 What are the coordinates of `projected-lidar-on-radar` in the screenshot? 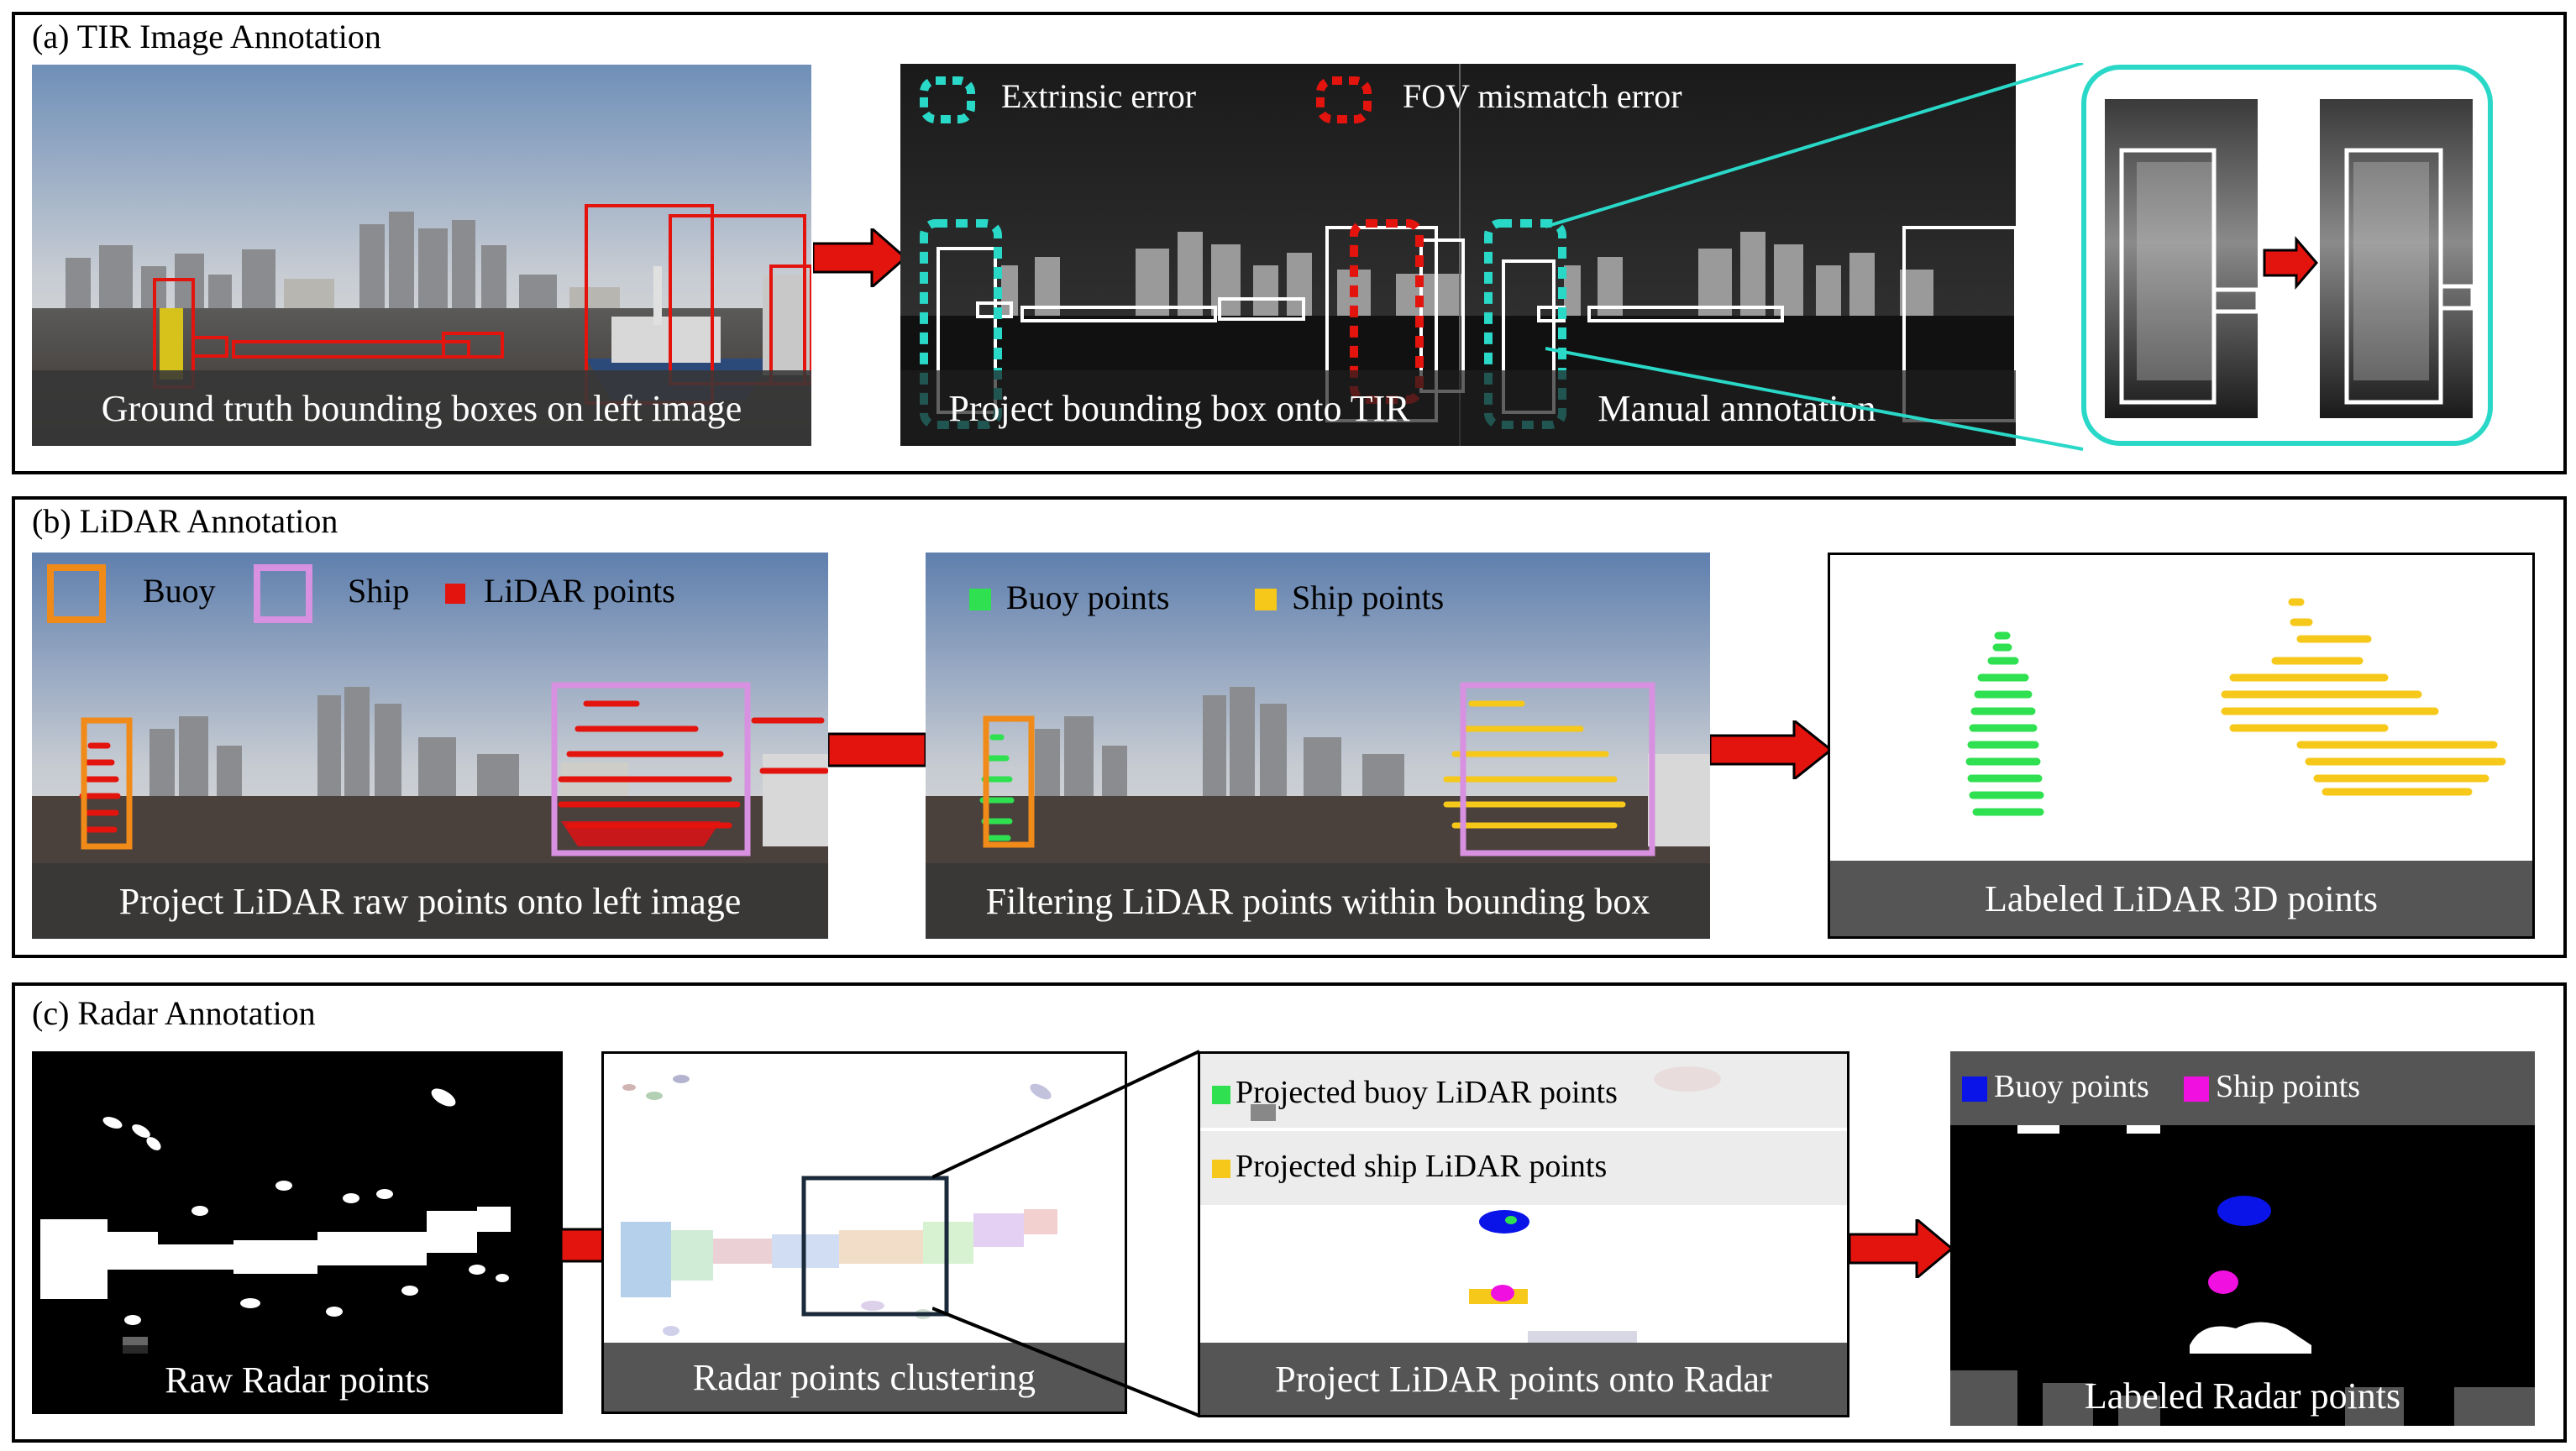 It's located at (1523, 1209).